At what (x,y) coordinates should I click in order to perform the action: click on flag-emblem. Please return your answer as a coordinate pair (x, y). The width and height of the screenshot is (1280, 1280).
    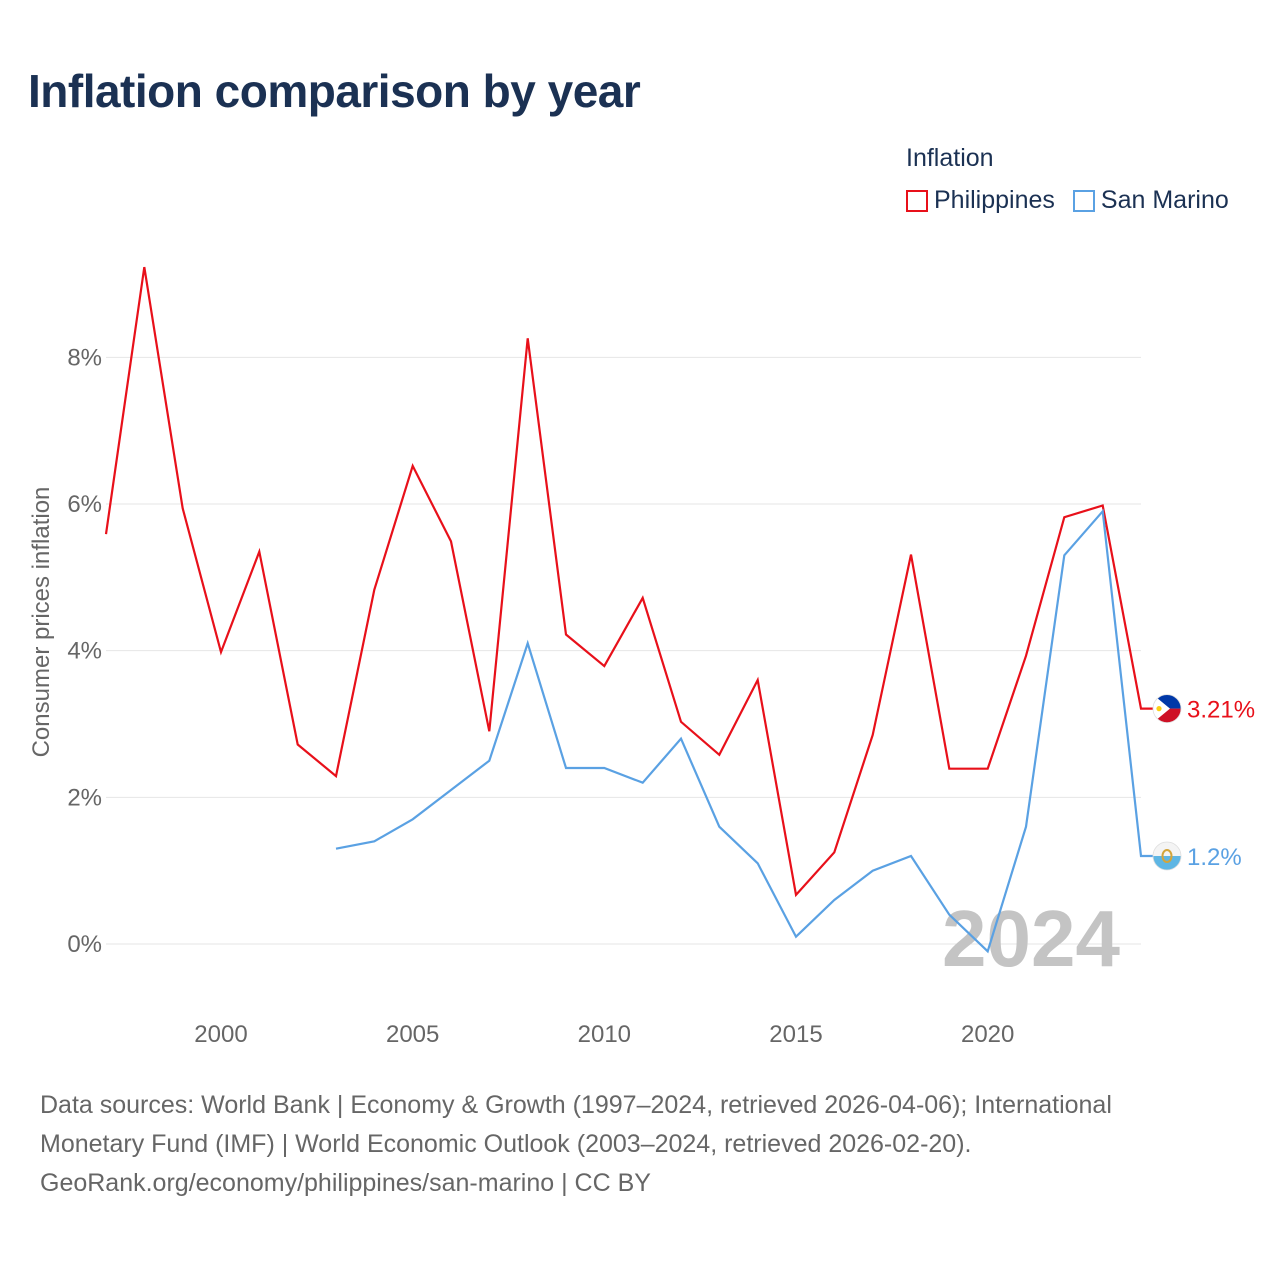
    Looking at the image, I should click on (1167, 856).